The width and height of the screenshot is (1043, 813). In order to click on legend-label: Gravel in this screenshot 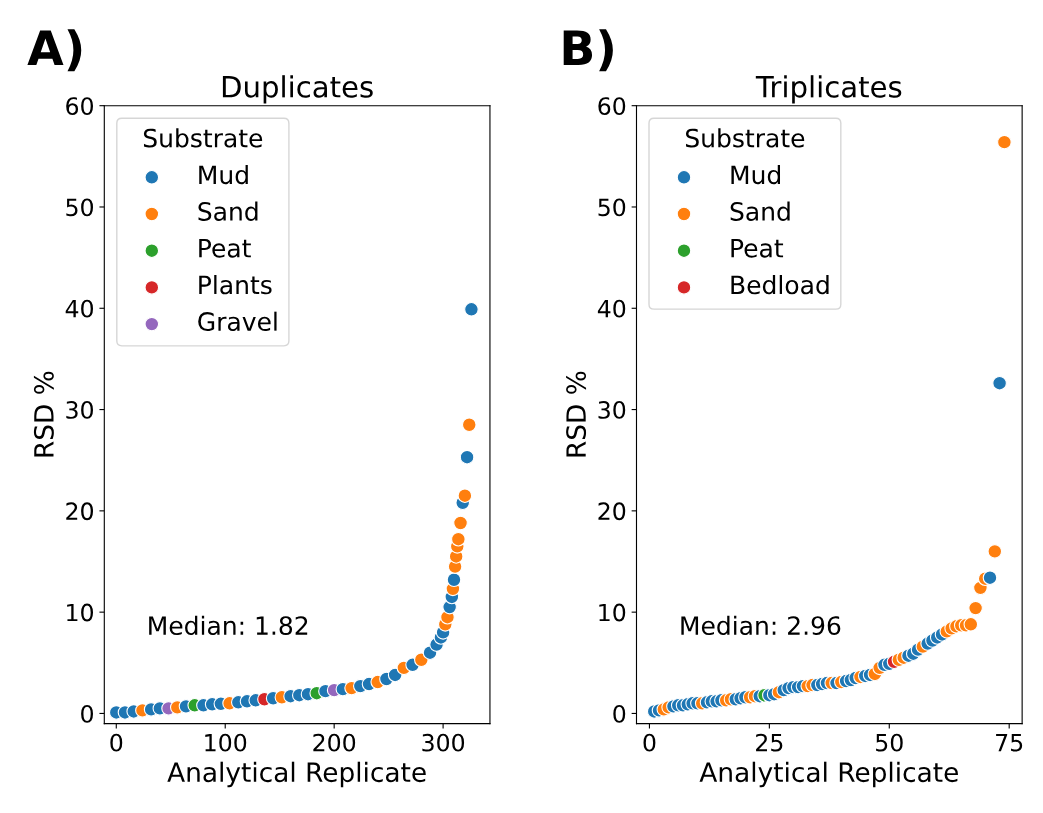, I will do `click(237, 321)`.